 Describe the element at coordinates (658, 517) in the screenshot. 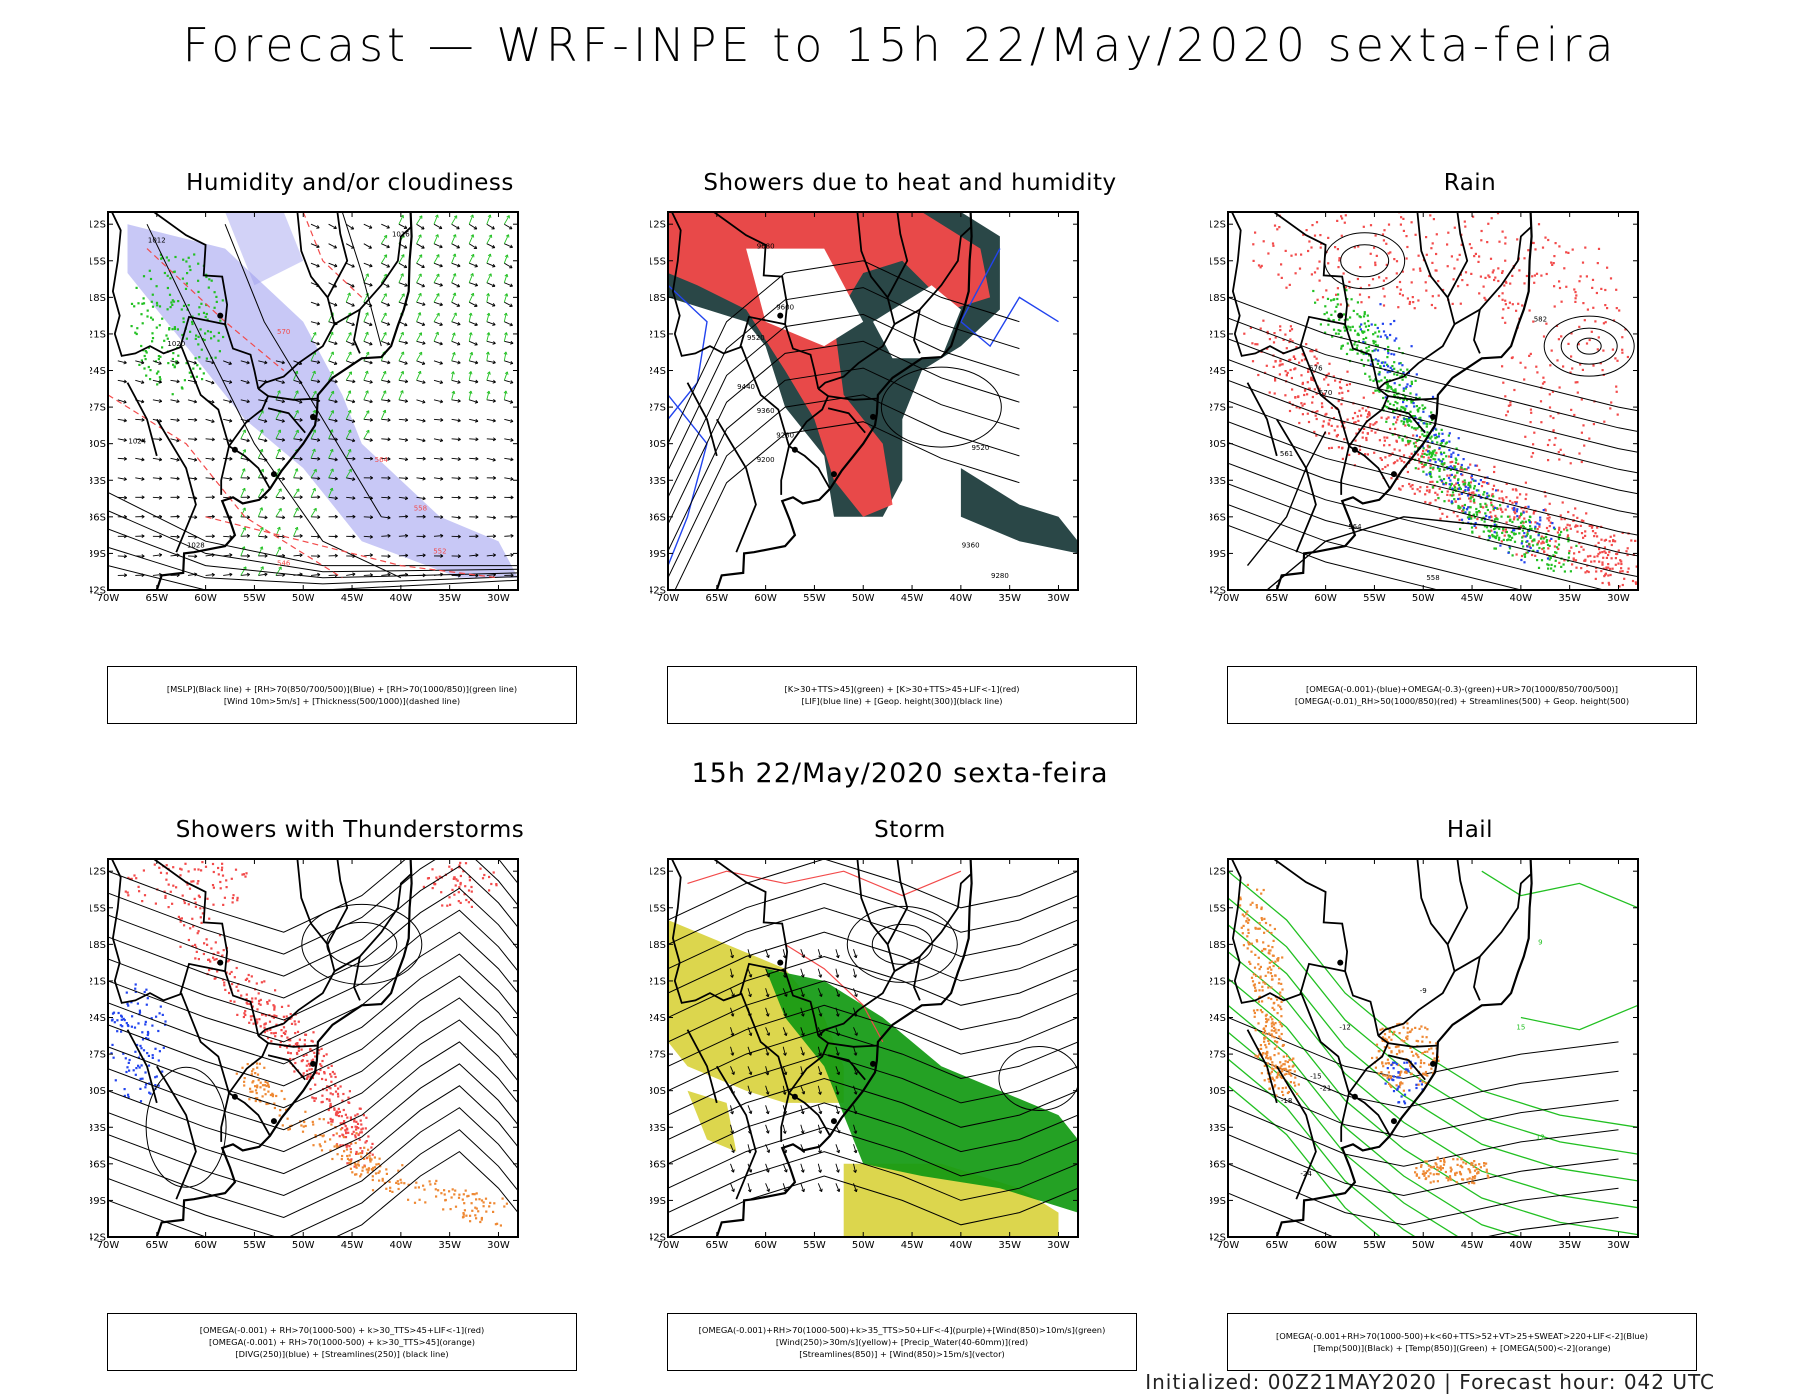

I see `lat-label: 36S` at that location.